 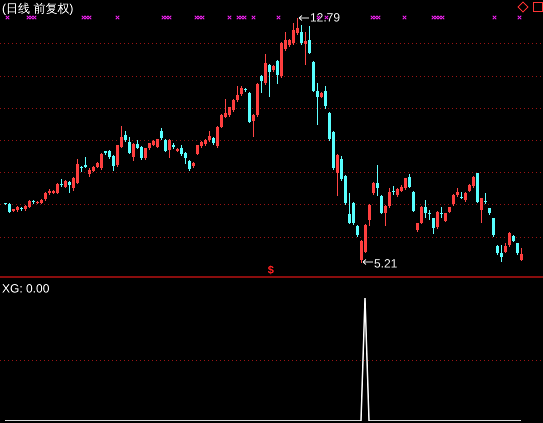 I want to click on annotation: 5.21, so click(x=386, y=263).